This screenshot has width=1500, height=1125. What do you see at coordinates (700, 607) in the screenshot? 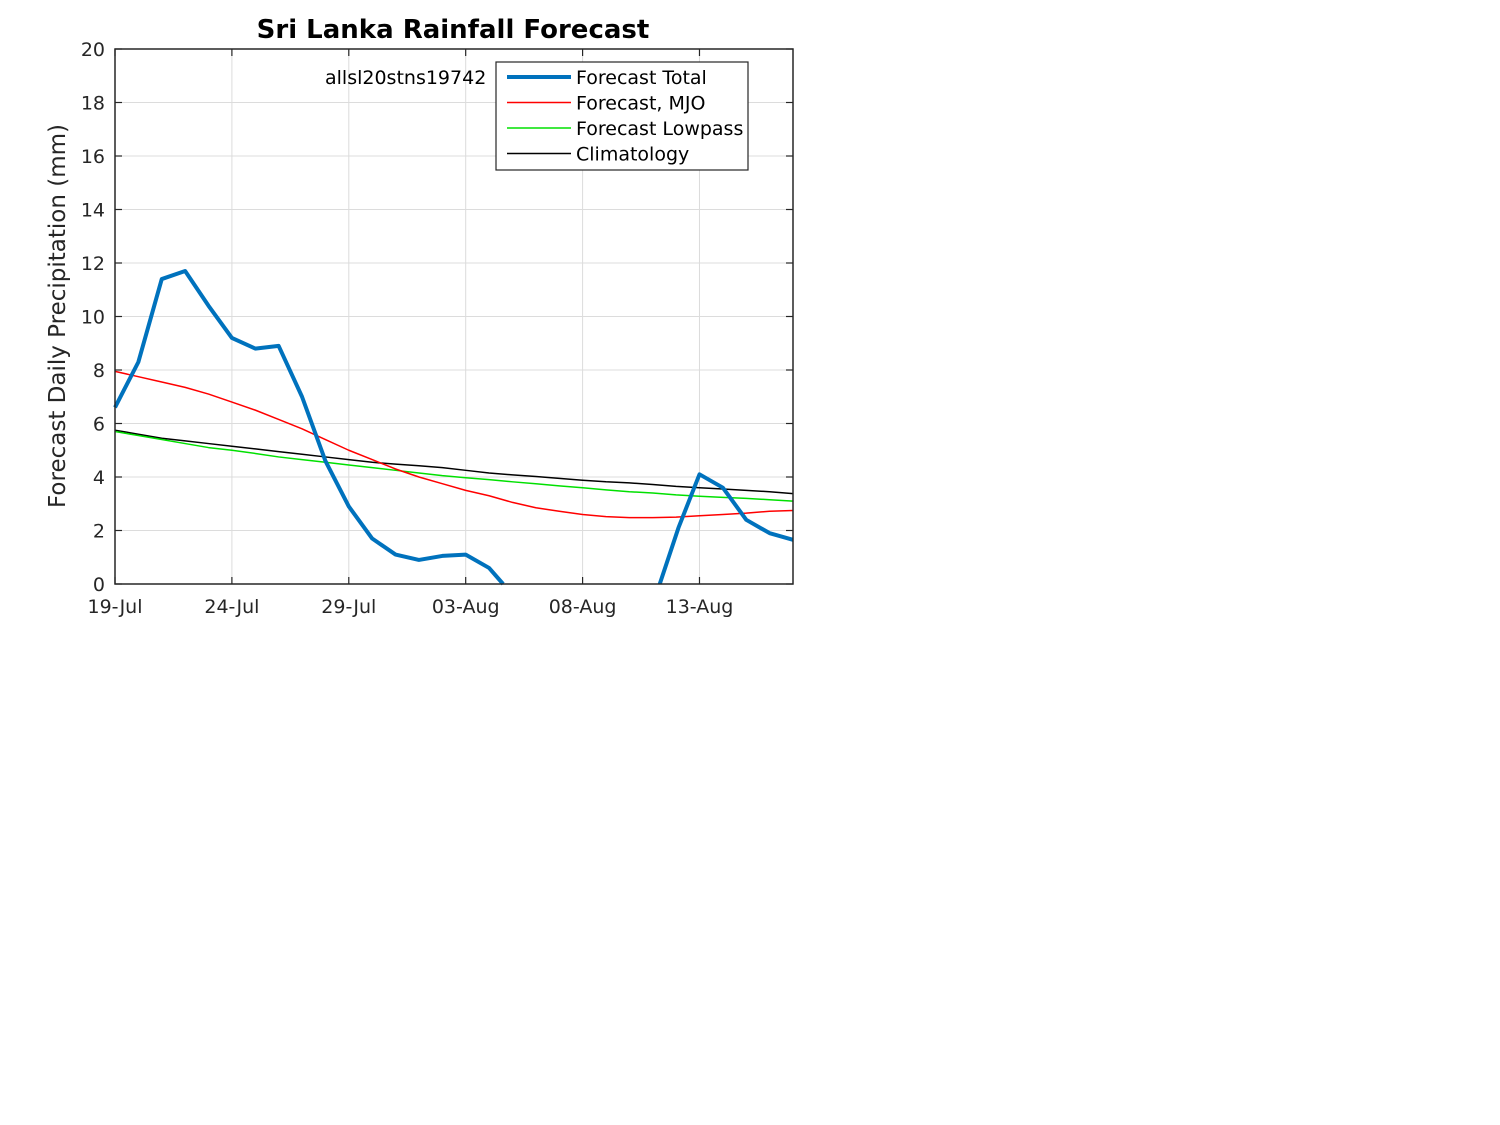
I see `x-tick-label: 13-Aug` at bounding box center [700, 607].